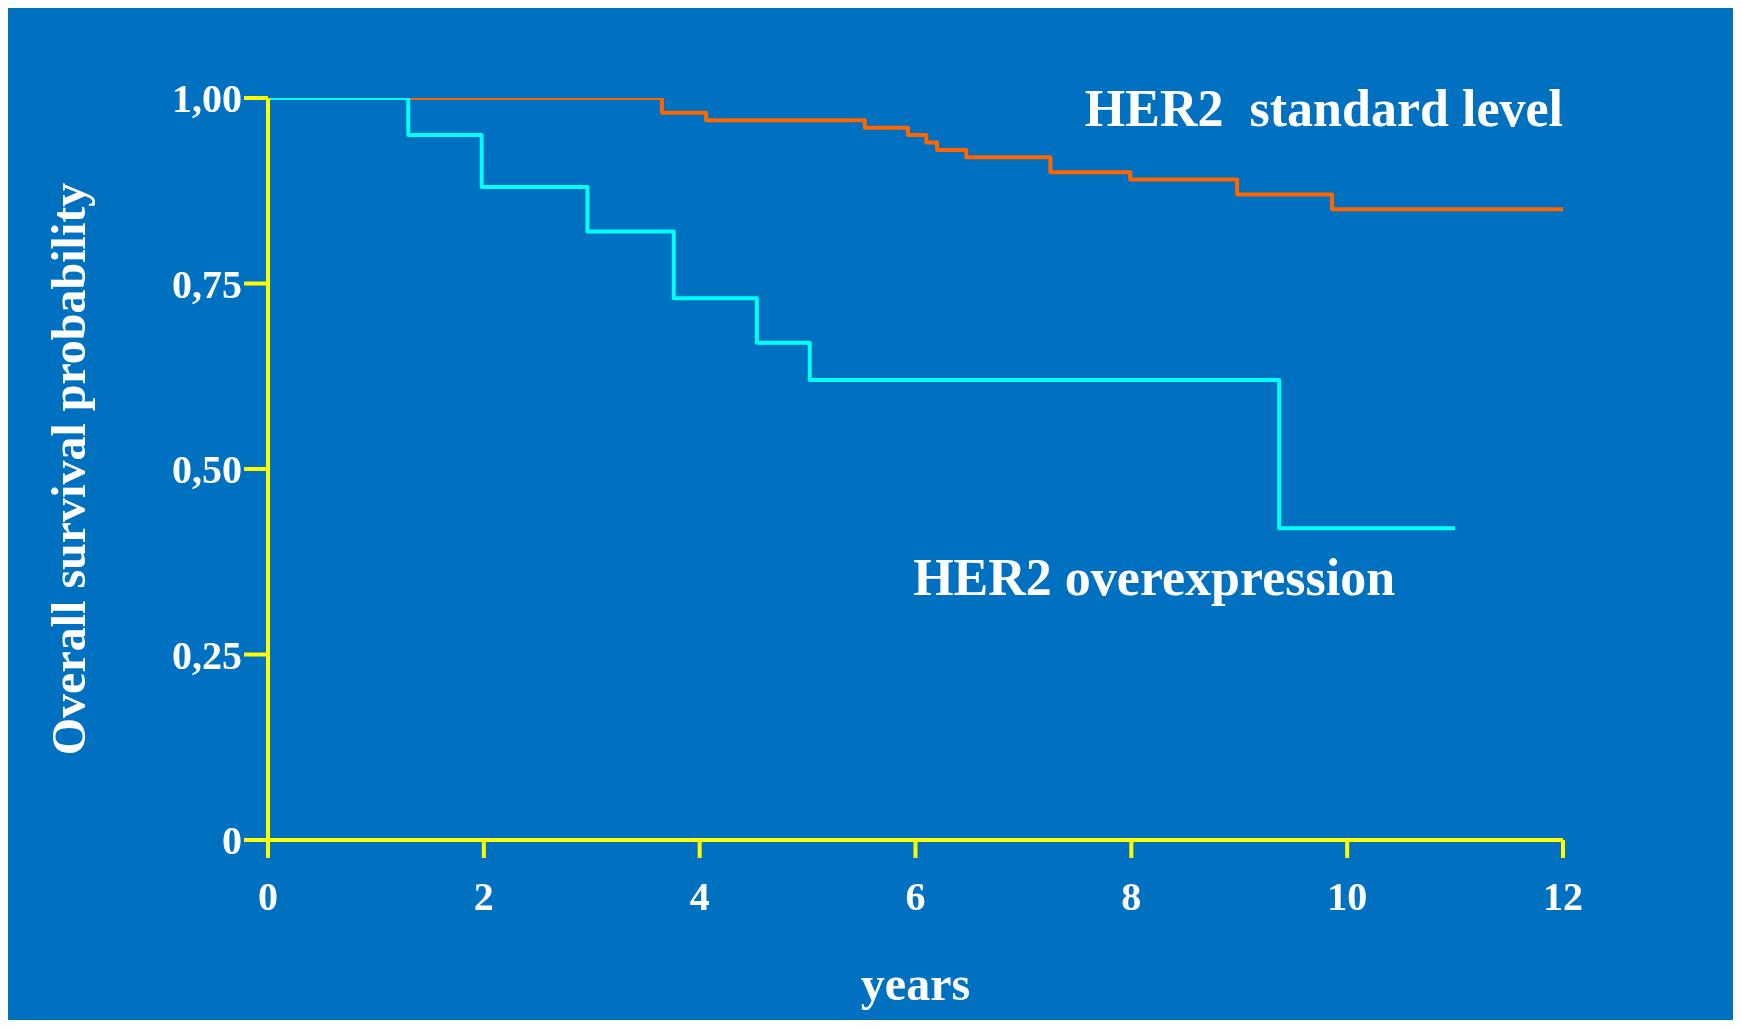 The height and width of the screenshot is (1030, 1741). I want to click on y-tick-label: 1,00, so click(207, 99).